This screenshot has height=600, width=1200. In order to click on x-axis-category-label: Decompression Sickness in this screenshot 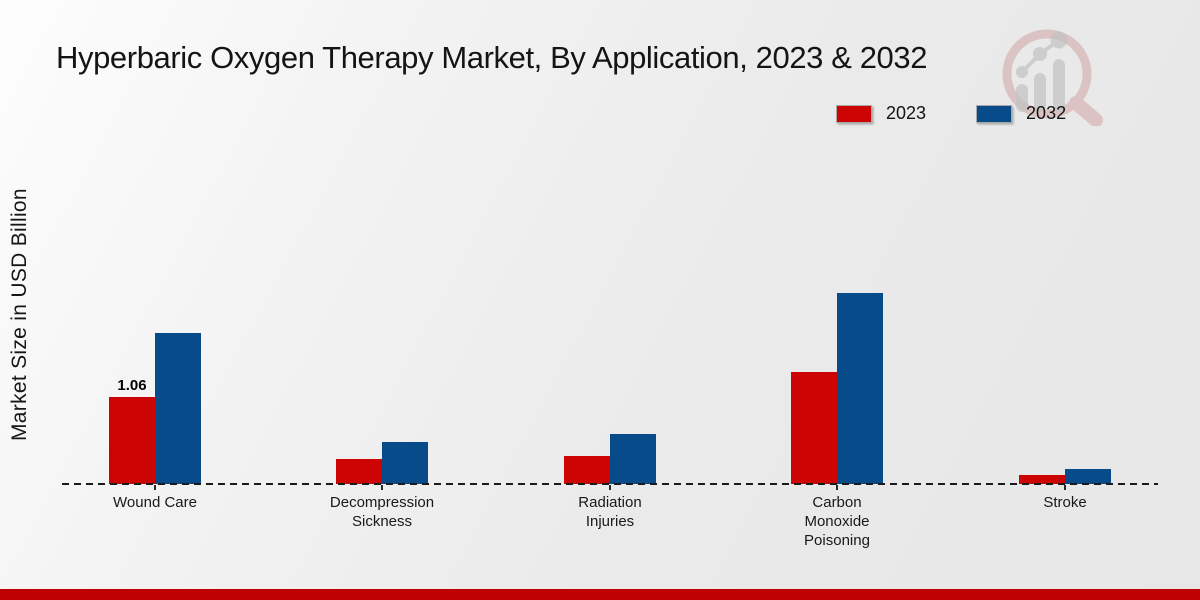, I will do `click(382, 512)`.